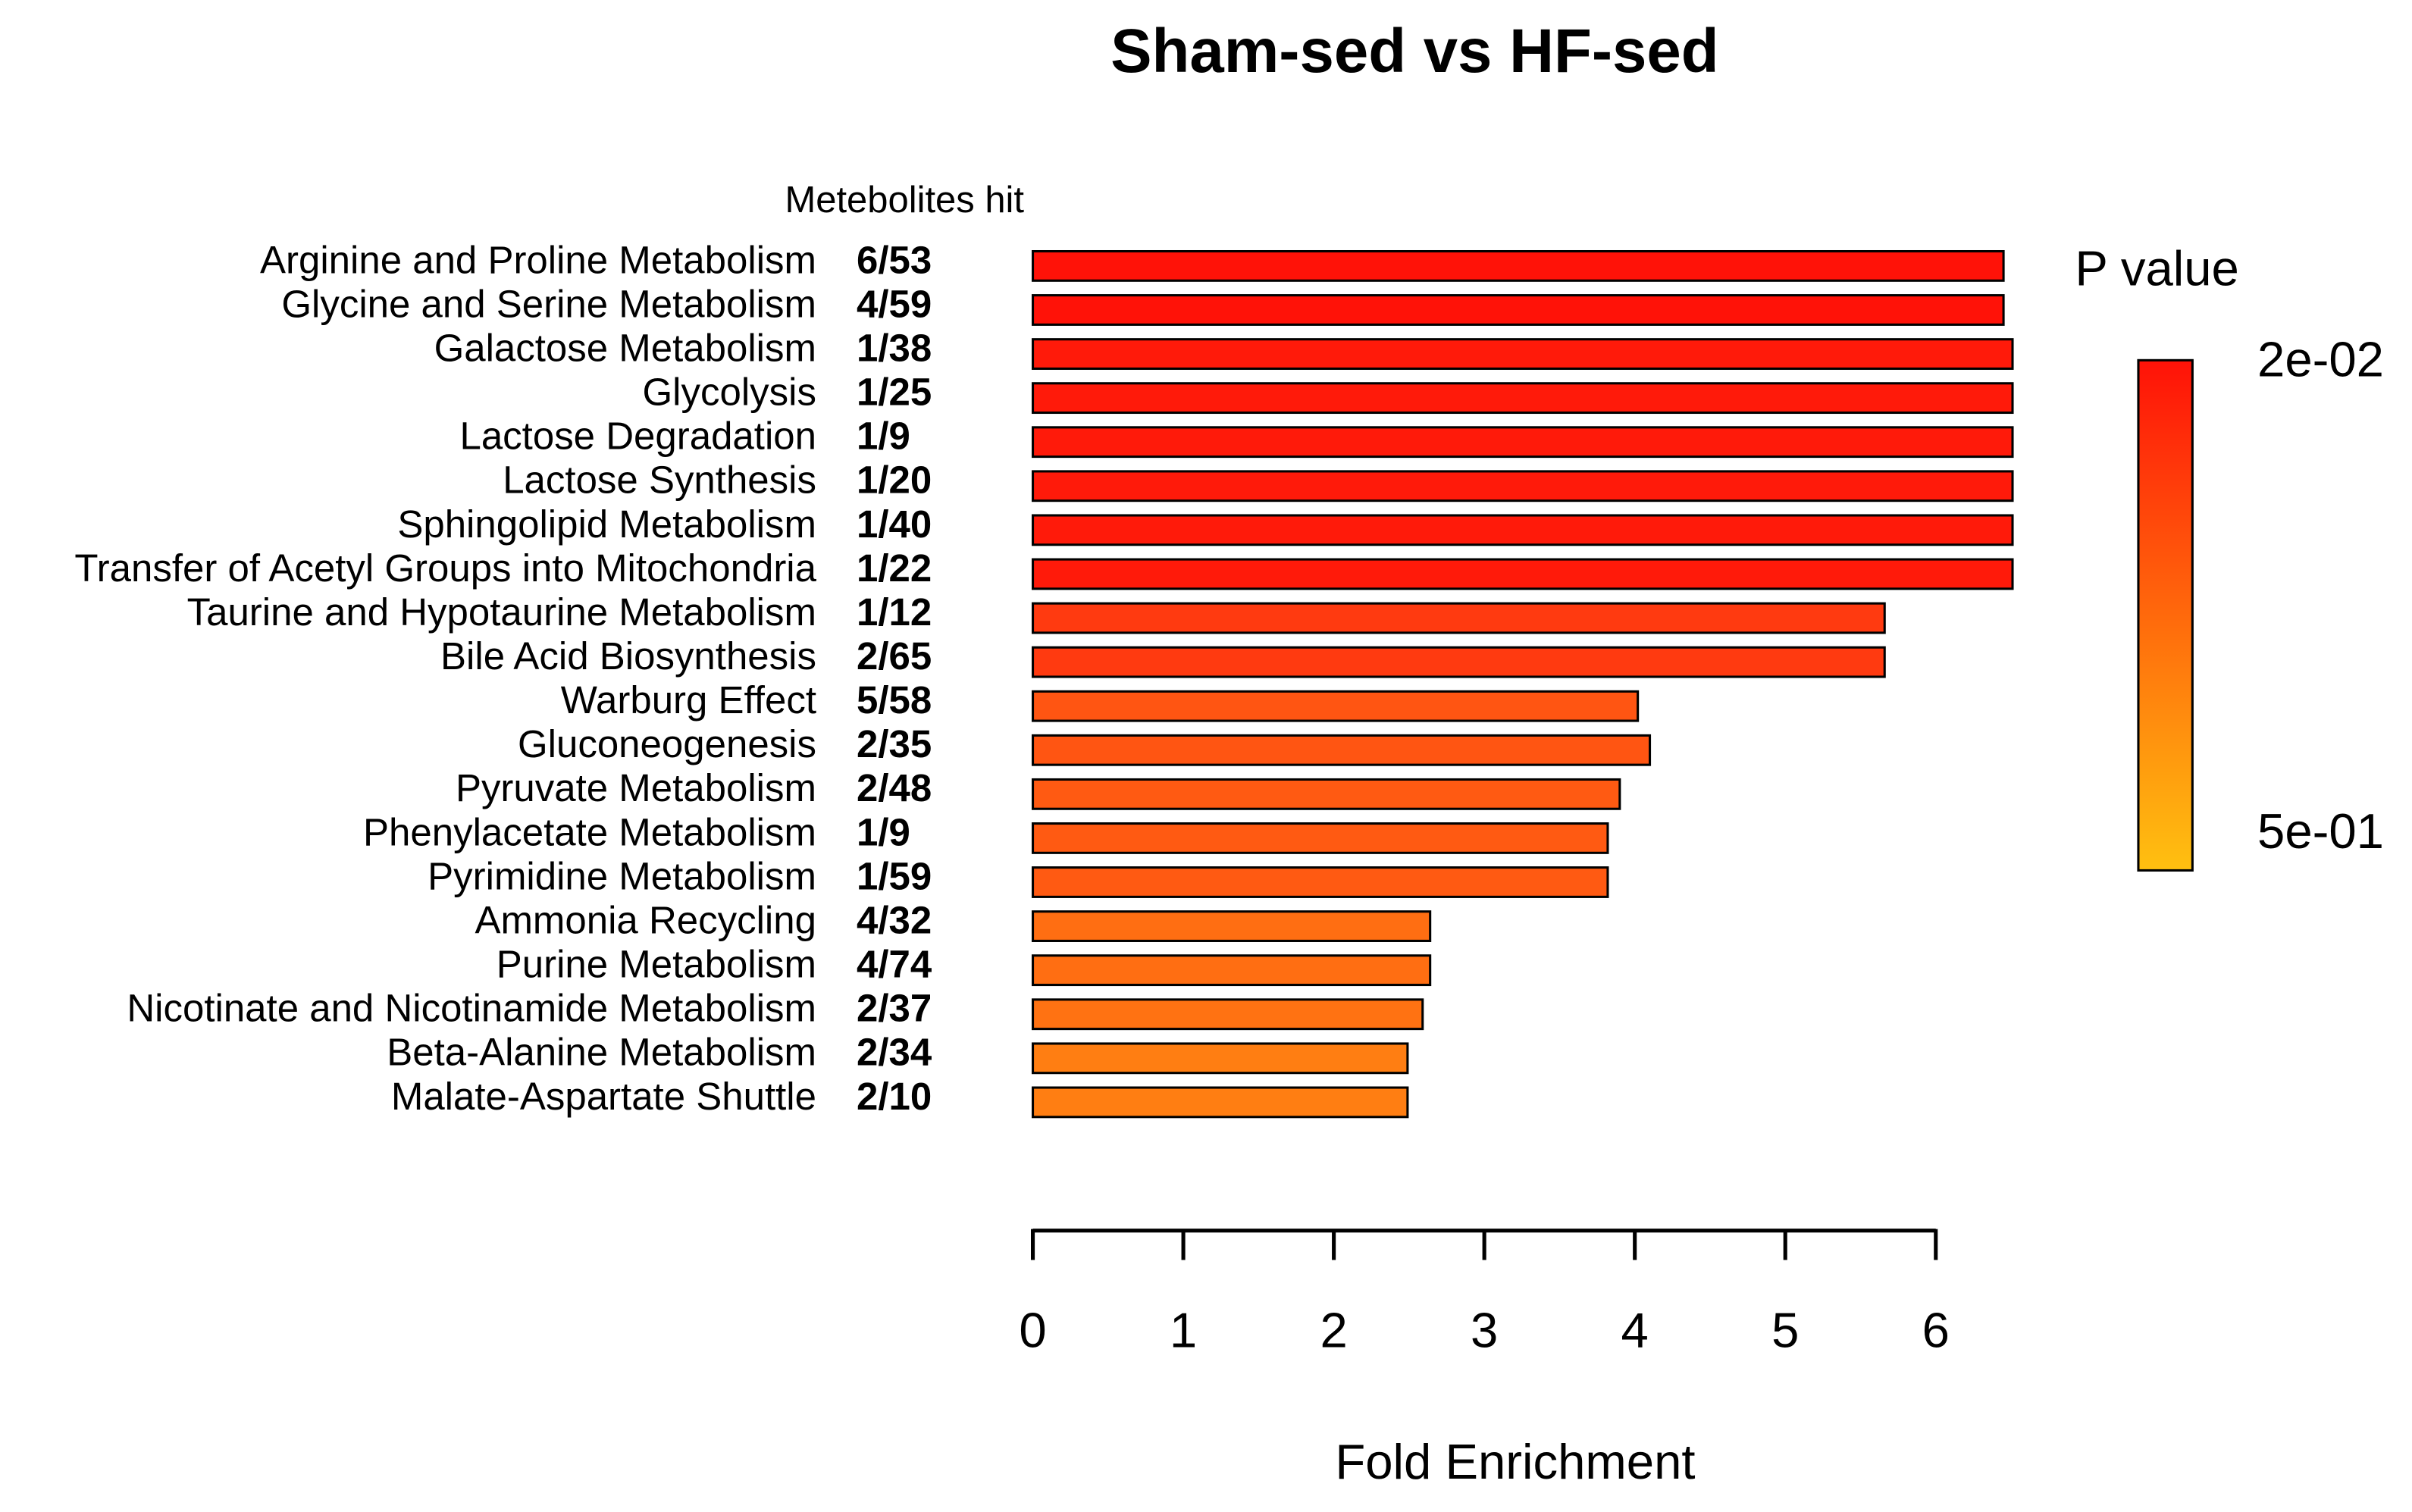  What do you see at coordinates (1515, 1461) in the screenshot?
I see `x-axis-label: Fold Enrichment` at bounding box center [1515, 1461].